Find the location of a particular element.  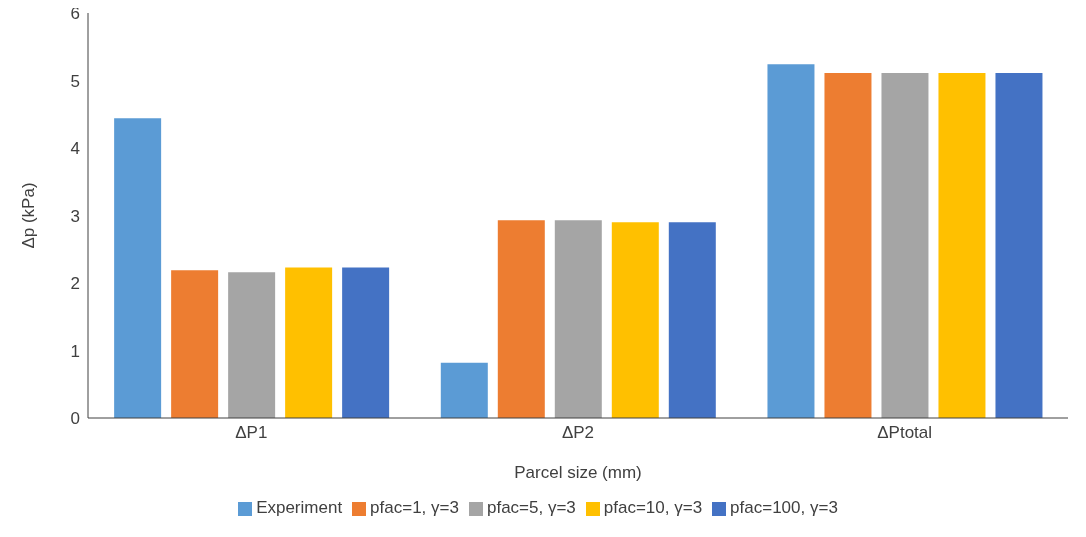

y-tick-label: 5 is located at coordinates (75, 81).